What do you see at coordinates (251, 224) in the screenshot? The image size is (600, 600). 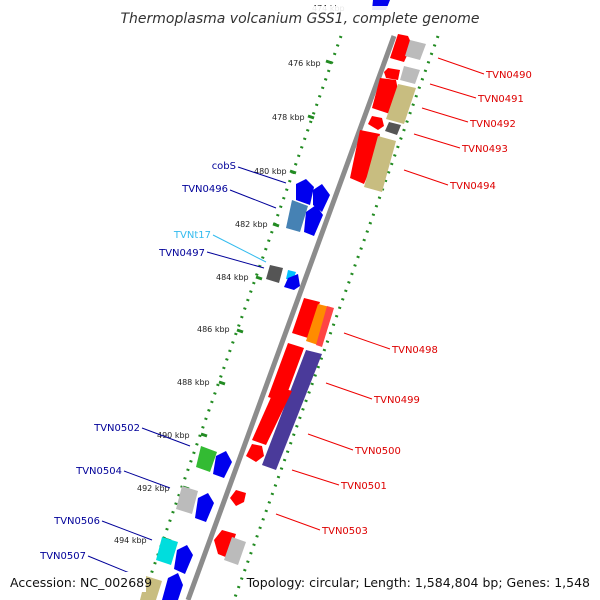 I see `scale-label-482: 482 kbp` at bounding box center [251, 224].